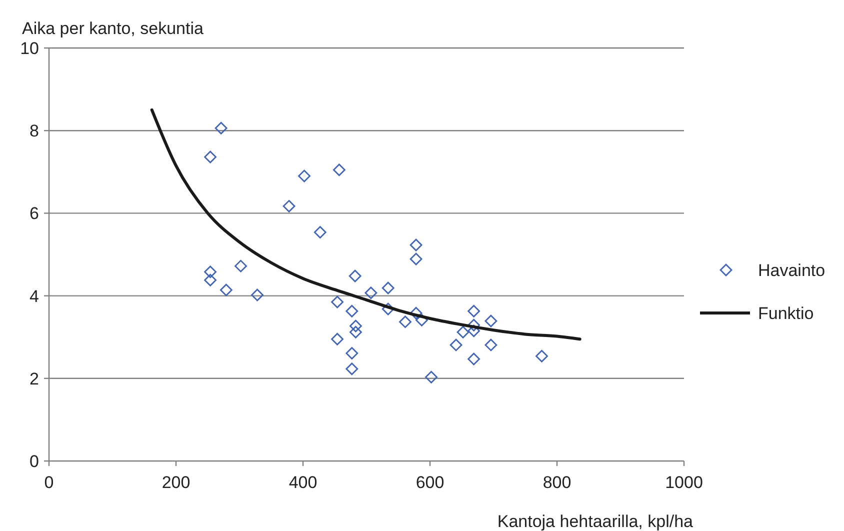 The width and height of the screenshot is (844, 531). What do you see at coordinates (303, 482) in the screenshot?
I see `x-tick-label: 400` at bounding box center [303, 482].